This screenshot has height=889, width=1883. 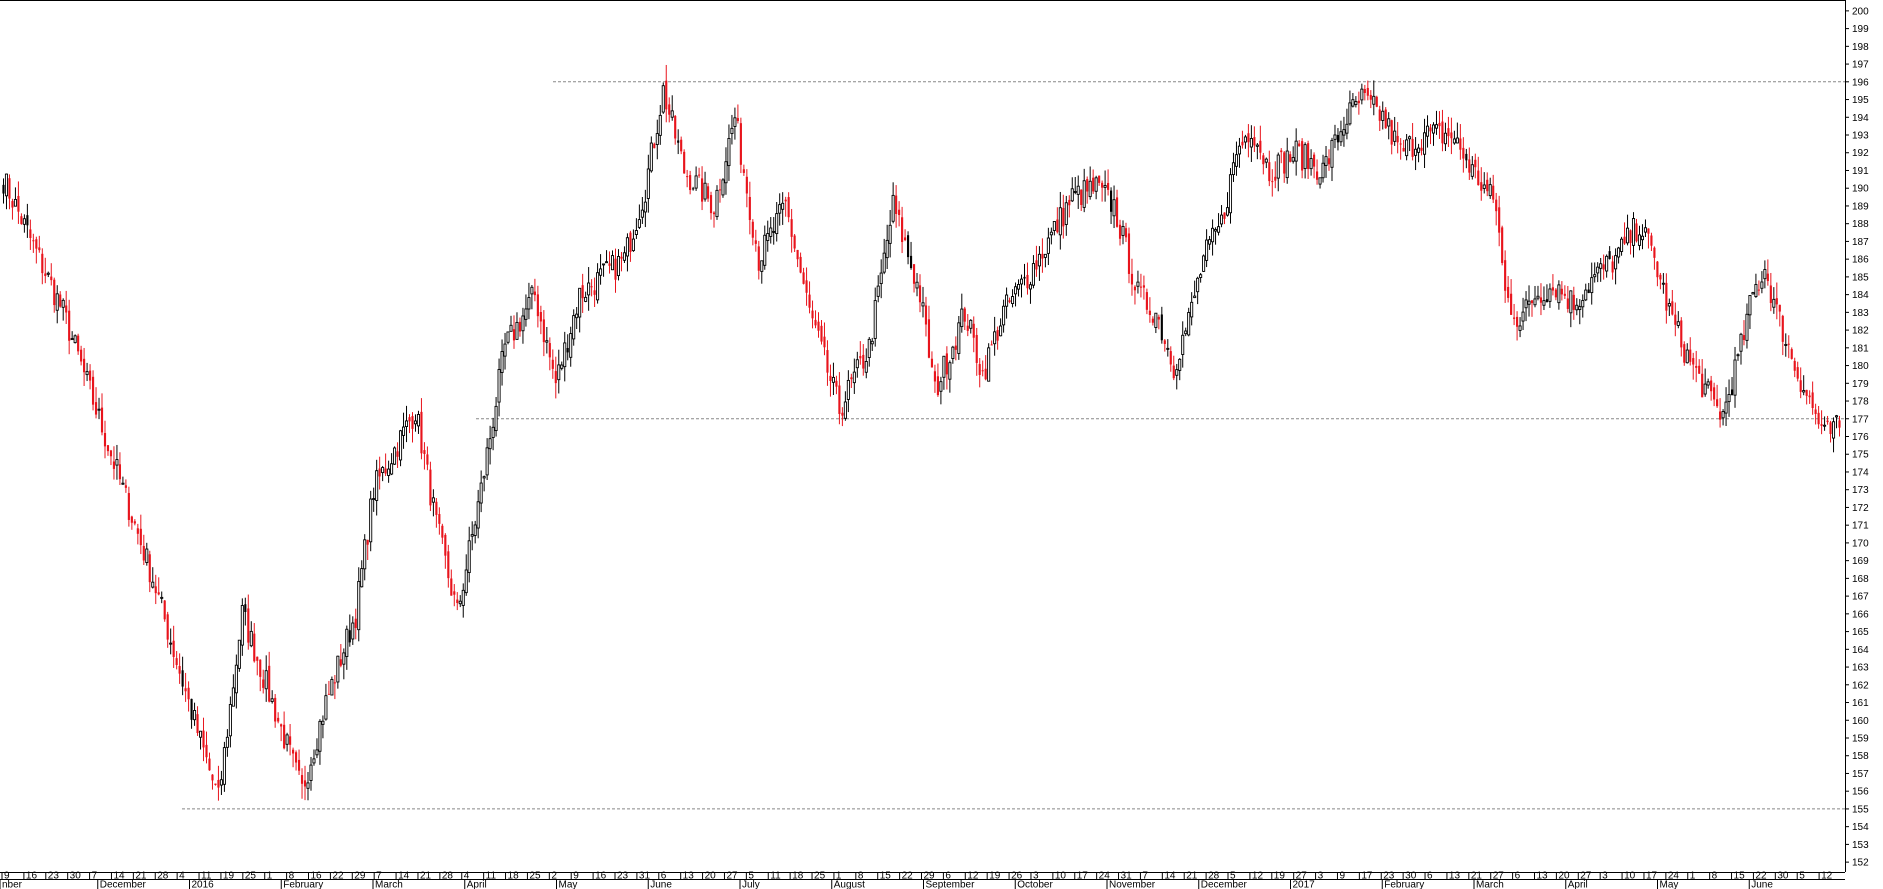 I want to click on x-day-label: 22, so click(x=908, y=876).